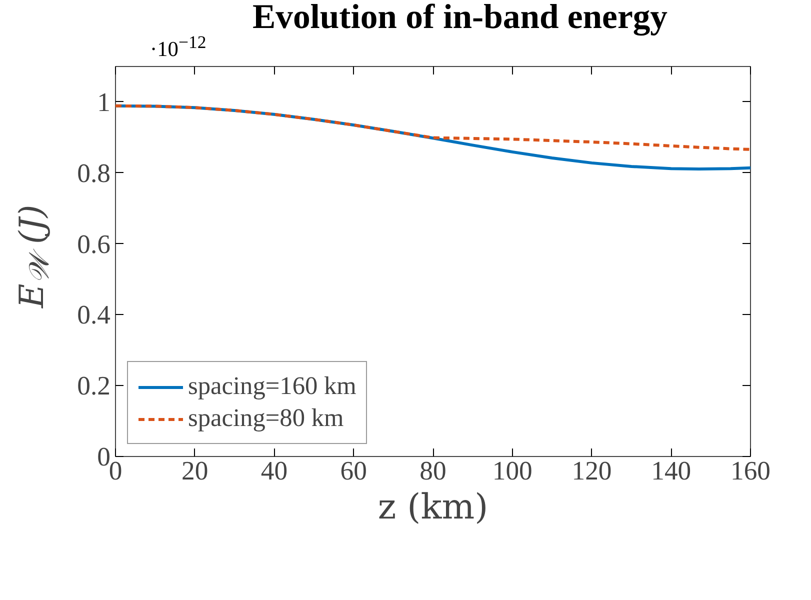 Image resolution: width=811 pixels, height=600 pixels. What do you see at coordinates (512, 471) in the screenshot?
I see `x-tick-label: 100` at bounding box center [512, 471].